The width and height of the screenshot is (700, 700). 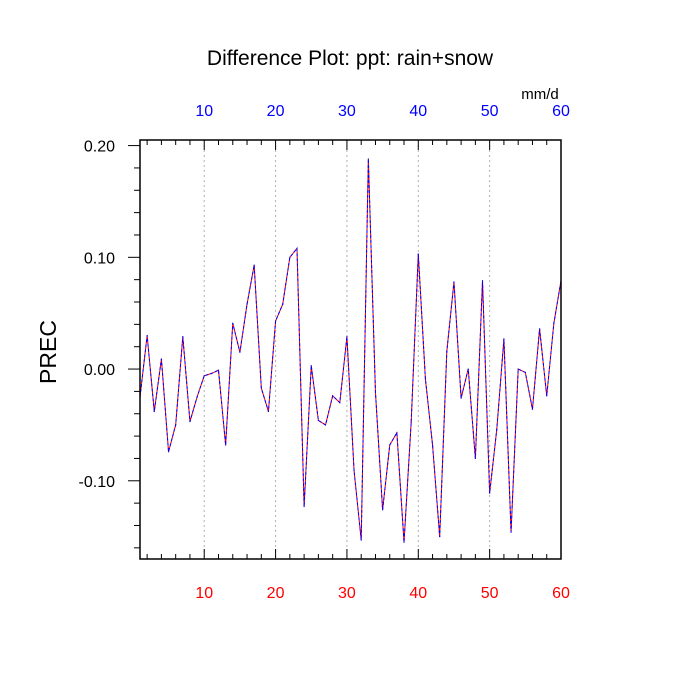 What do you see at coordinates (561, 593) in the screenshot?
I see `x-tick-label-bottom: 60` at bounding box center [561, 593].